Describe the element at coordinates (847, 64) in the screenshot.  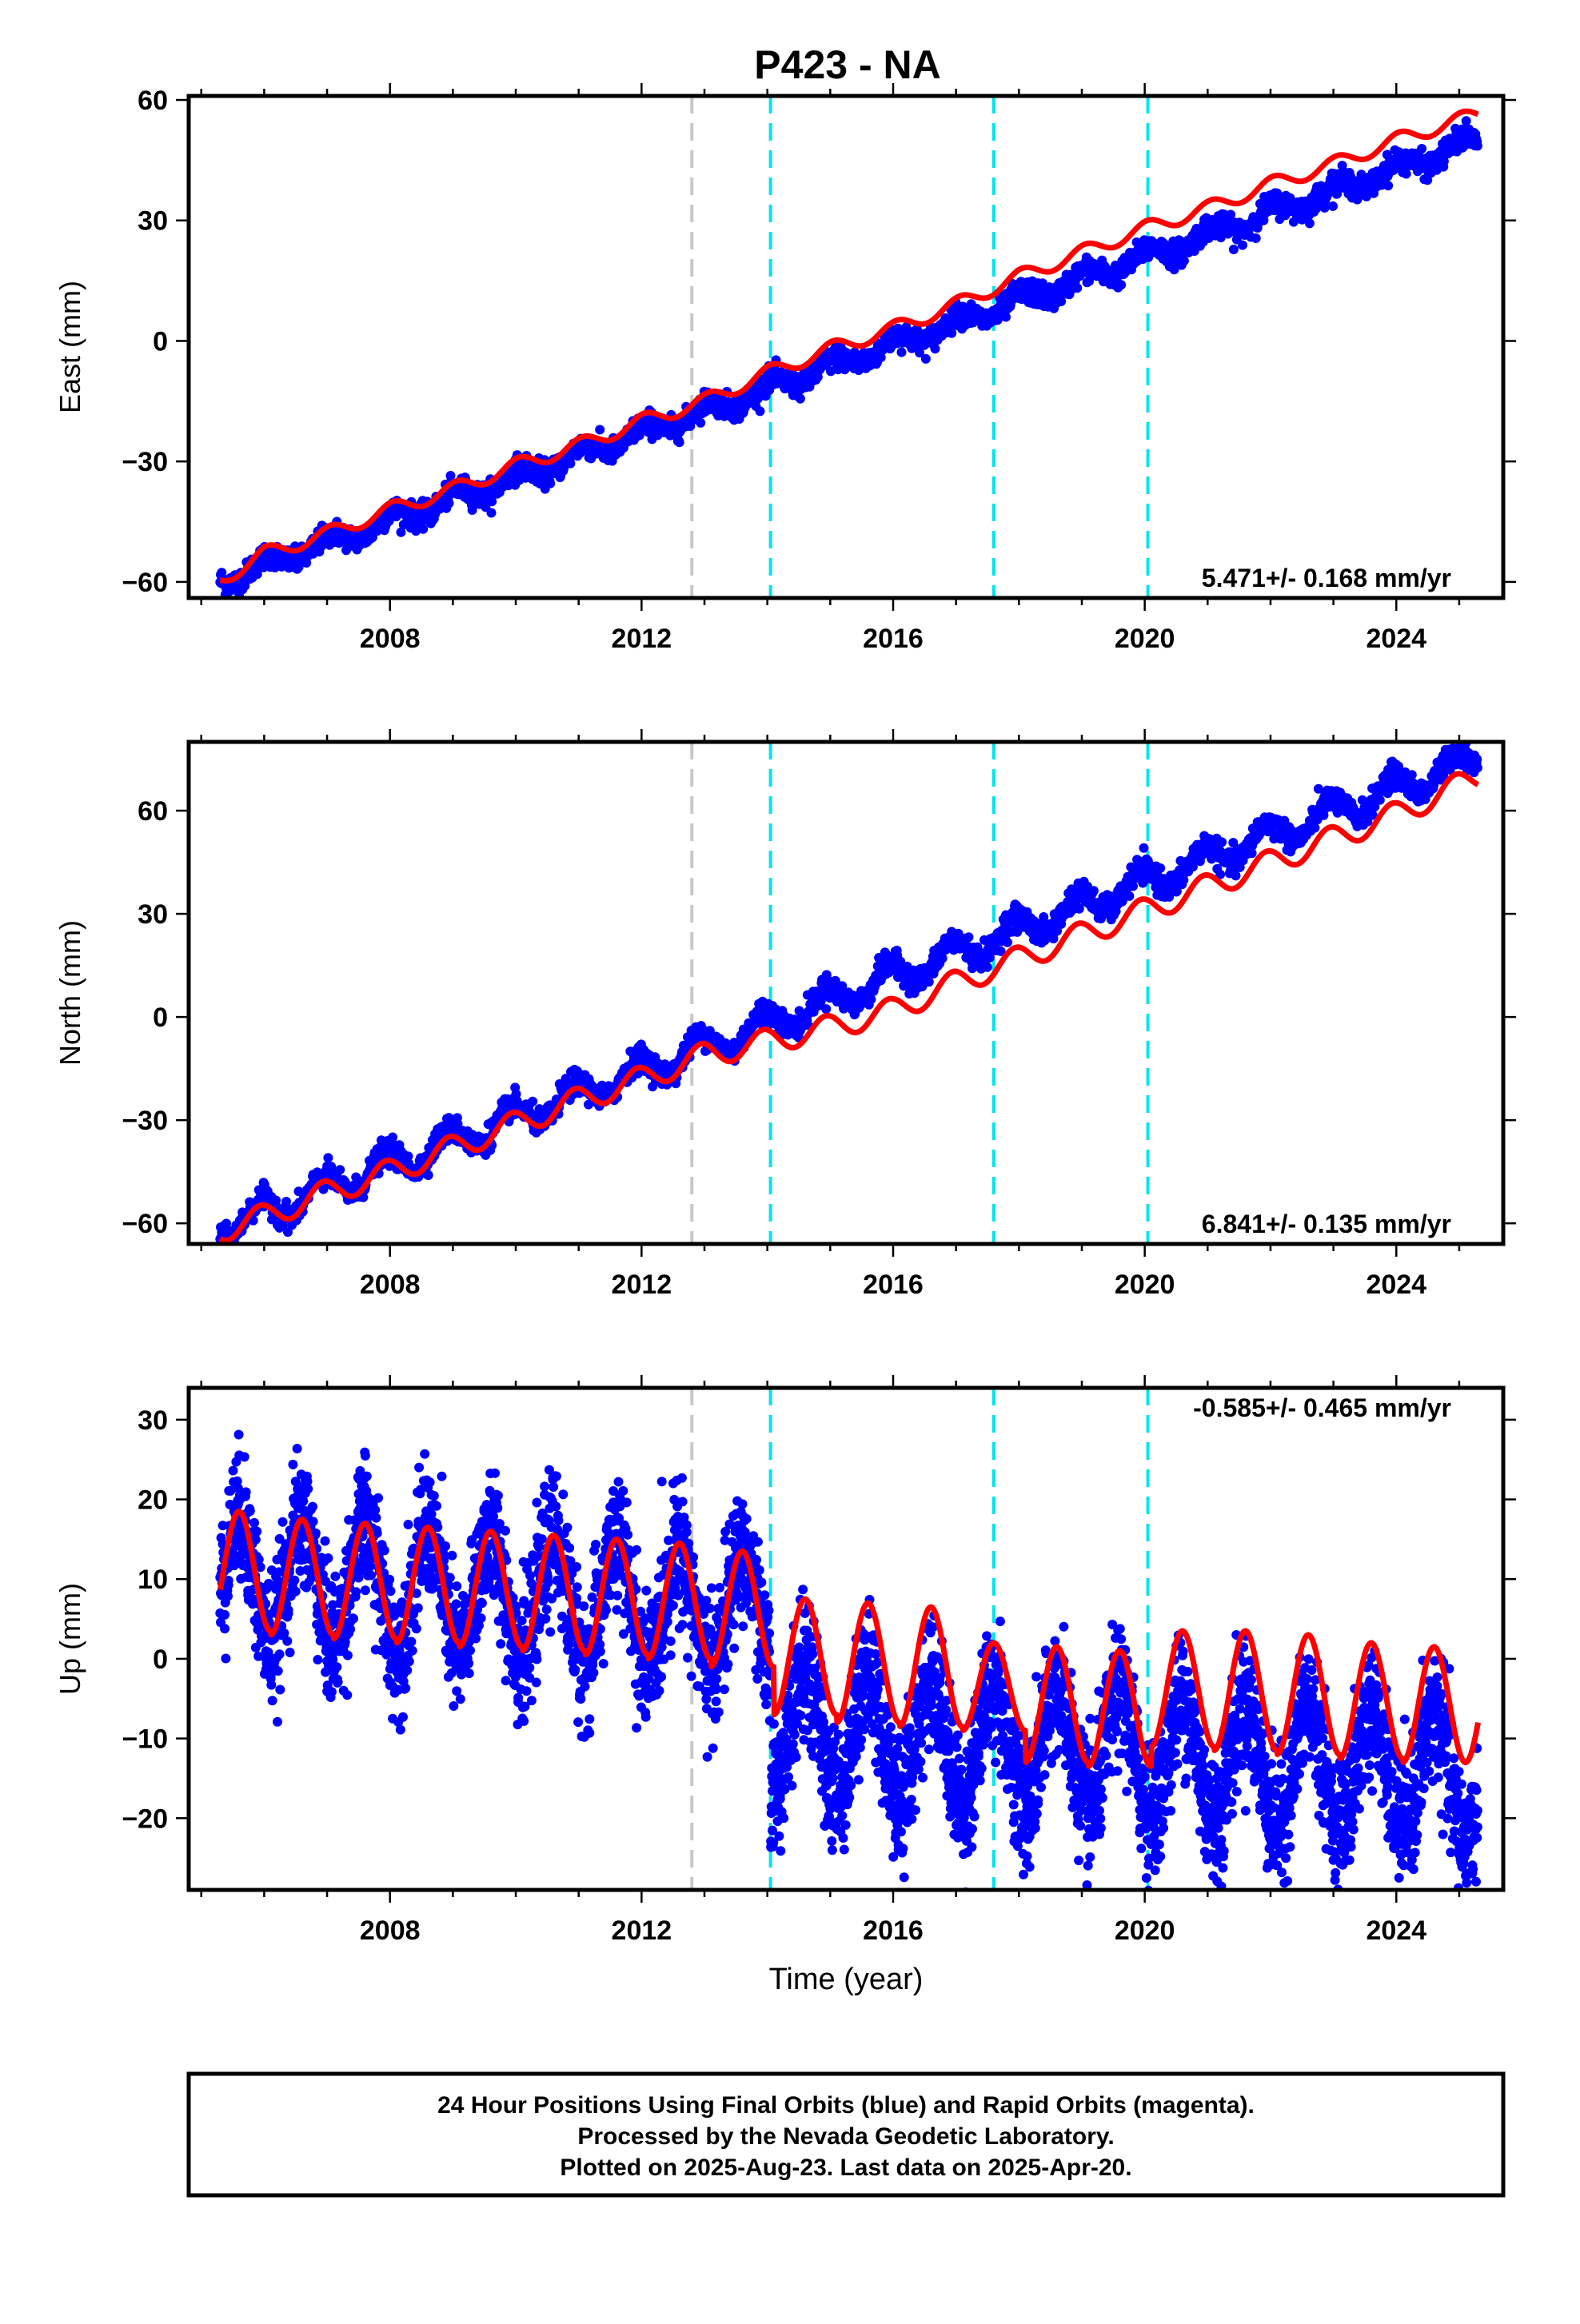
I see `page-title: P423 - NA` at that location.